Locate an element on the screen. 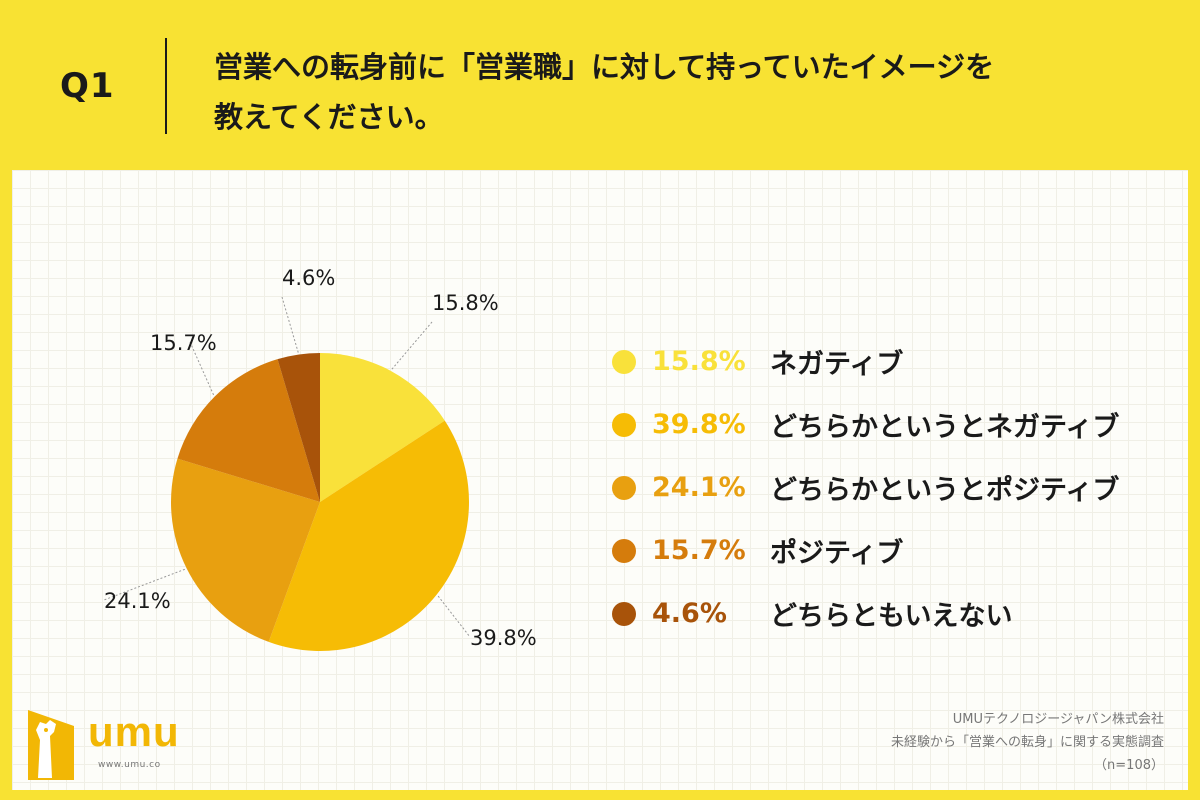 The image size is (1200, 800). legend-value-neutral: 4.6% is located at coordinates (689, 613).